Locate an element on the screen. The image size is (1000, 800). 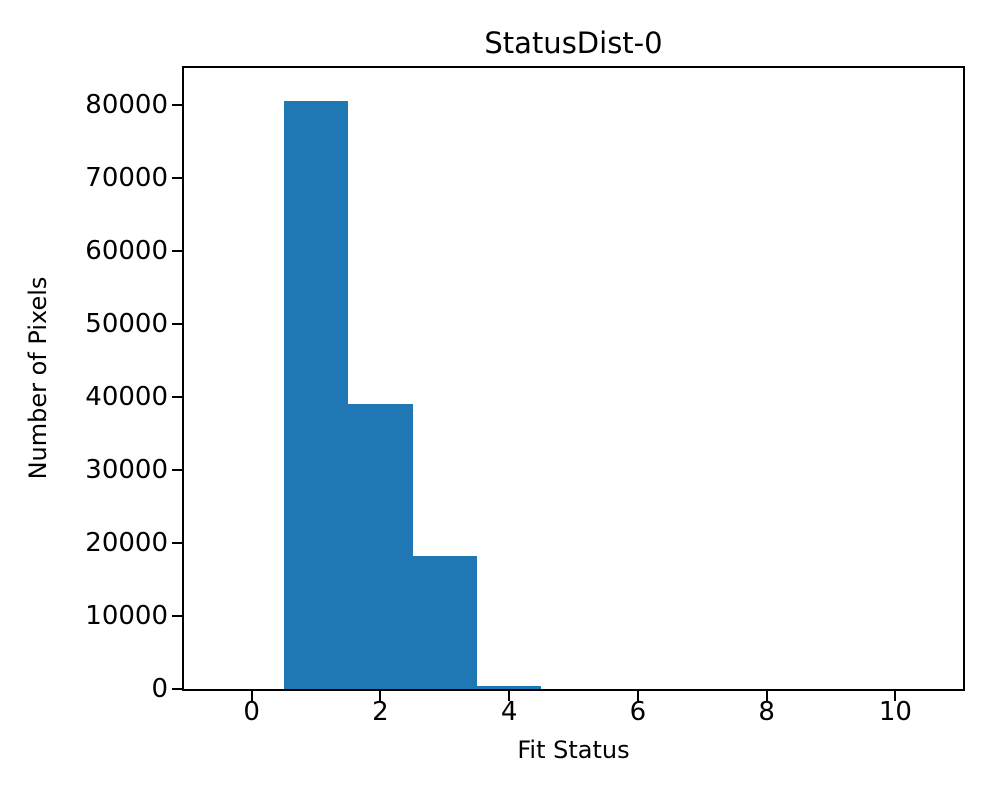
x-tick-label: 6 is located at coordinates (638, 712).